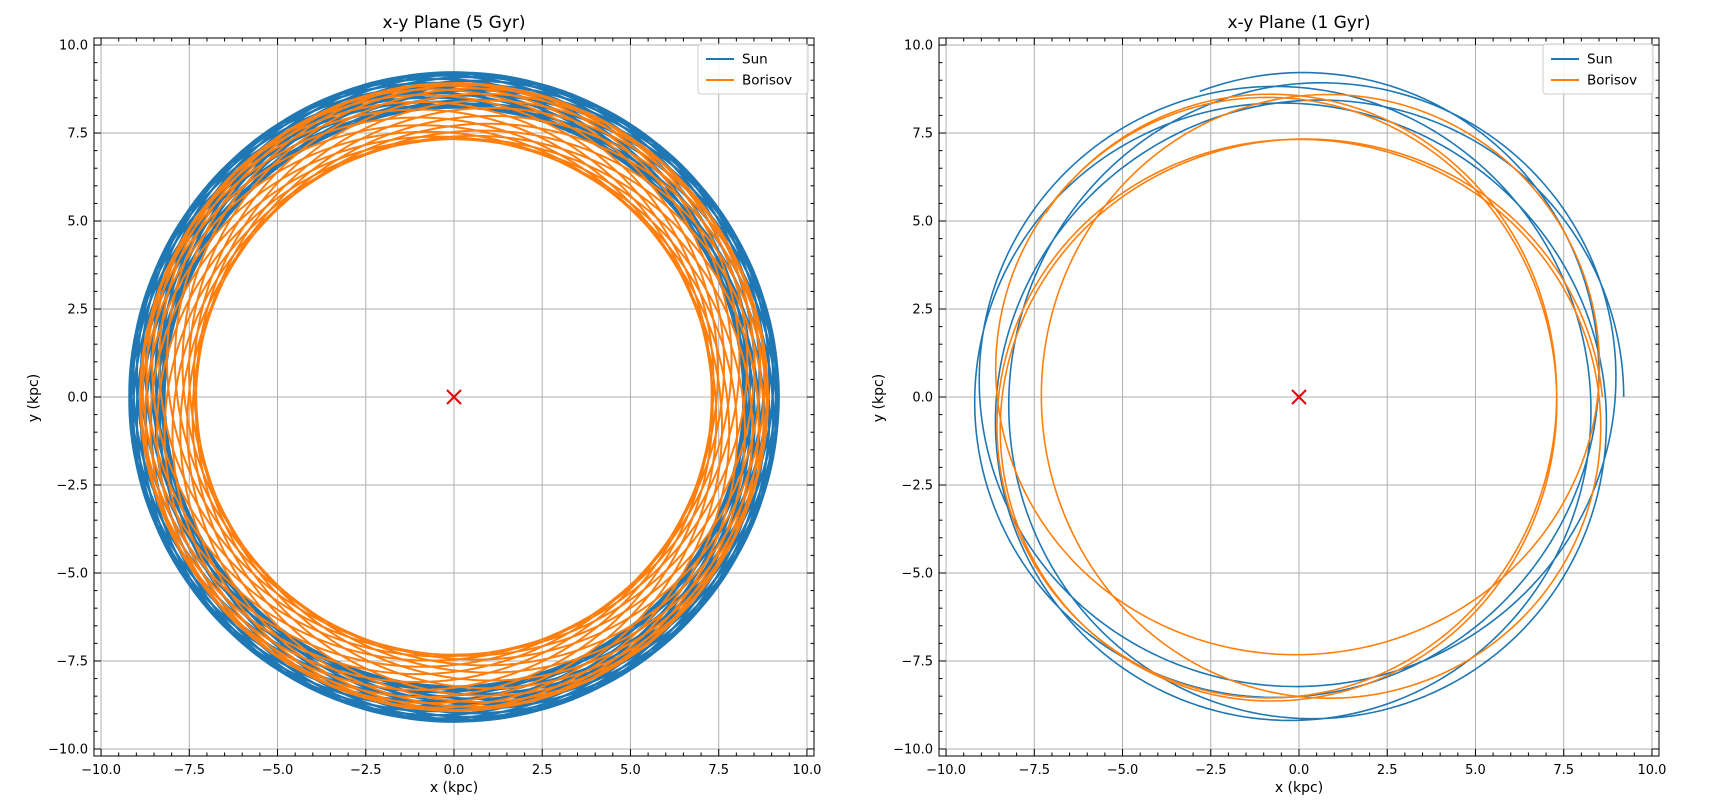 The image size is (1710, 800). Describe the element at coordinates (1298, 23) in the screenshot. I see `chart-title: x-y Plane (1 Gyr)` at that location.